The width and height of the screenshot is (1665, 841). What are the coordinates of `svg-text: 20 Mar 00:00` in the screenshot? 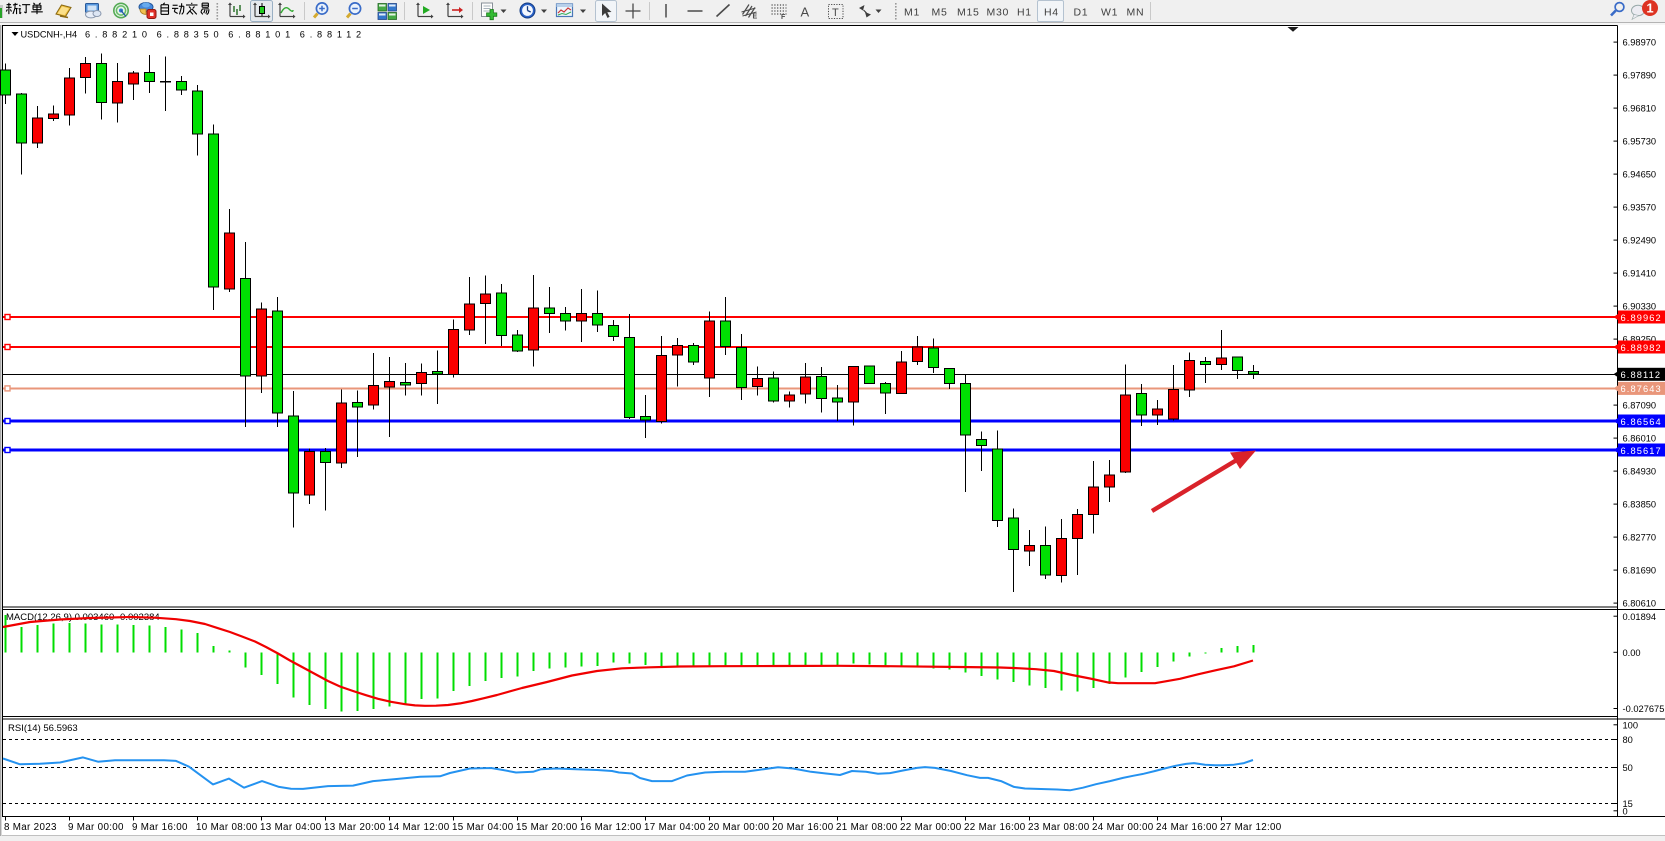 It's located at (739, 827).